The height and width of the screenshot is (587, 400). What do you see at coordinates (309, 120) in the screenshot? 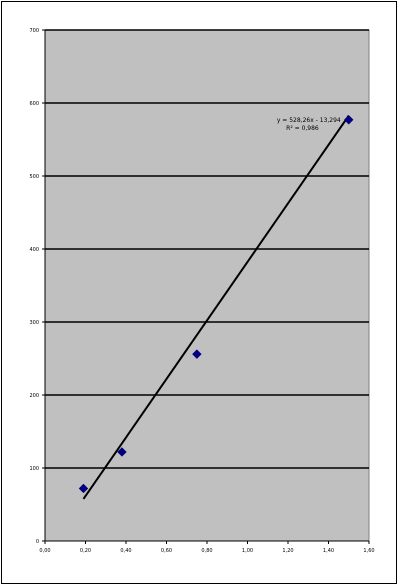
I see `trendline-equation: y = 528,26x - 13,294` at bounding box center [309, 120].